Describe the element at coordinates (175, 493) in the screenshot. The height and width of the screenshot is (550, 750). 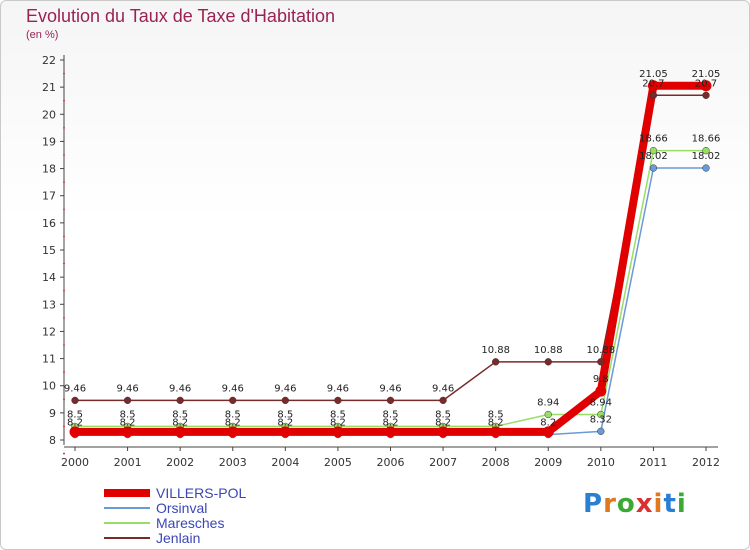
I see `legend-item-villers-pol: VILLERS-POL` at that location.